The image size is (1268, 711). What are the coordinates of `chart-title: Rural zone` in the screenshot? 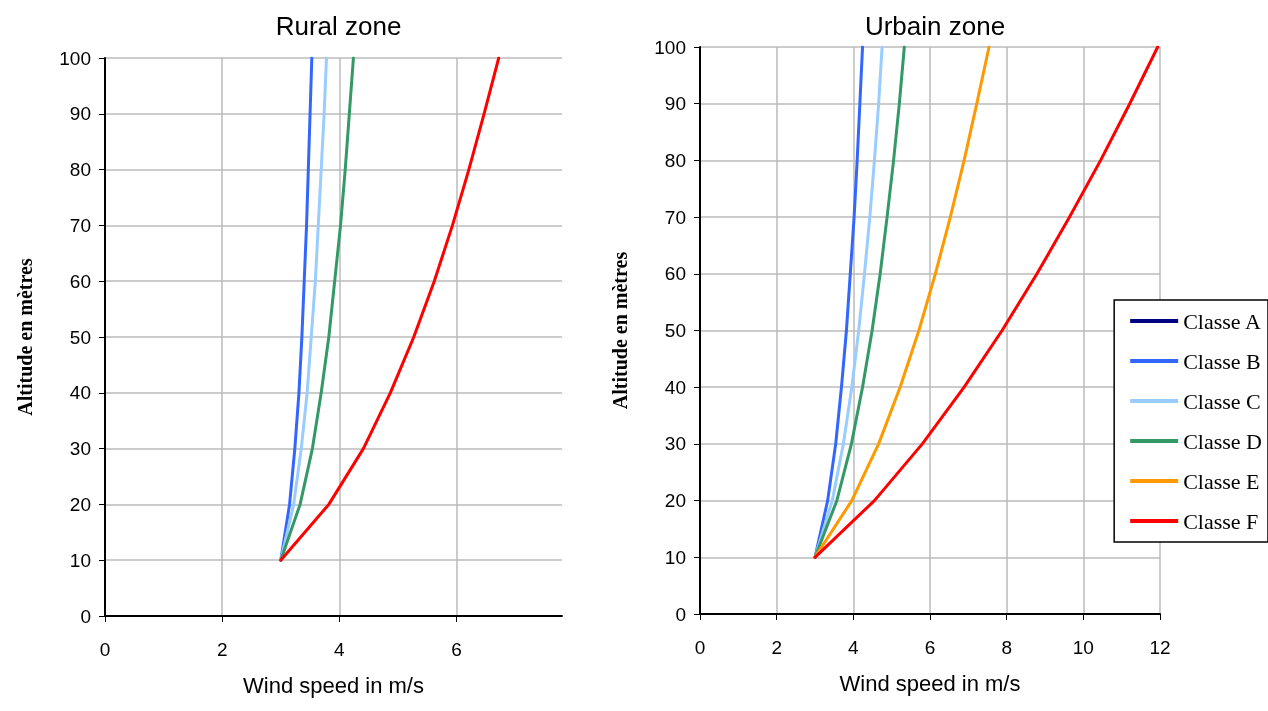 It's located at (338, 26).